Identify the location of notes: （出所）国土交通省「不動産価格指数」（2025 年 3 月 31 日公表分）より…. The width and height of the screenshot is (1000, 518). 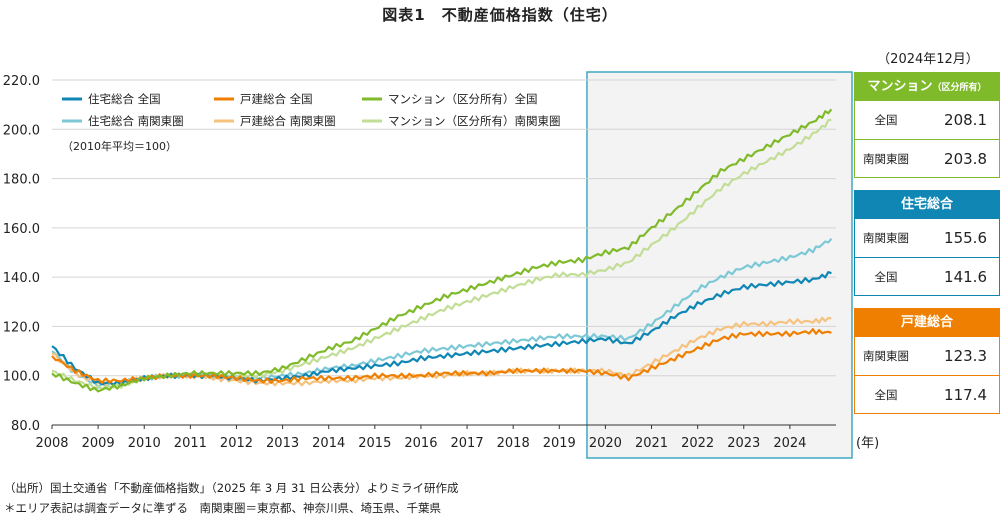
(231, 498).